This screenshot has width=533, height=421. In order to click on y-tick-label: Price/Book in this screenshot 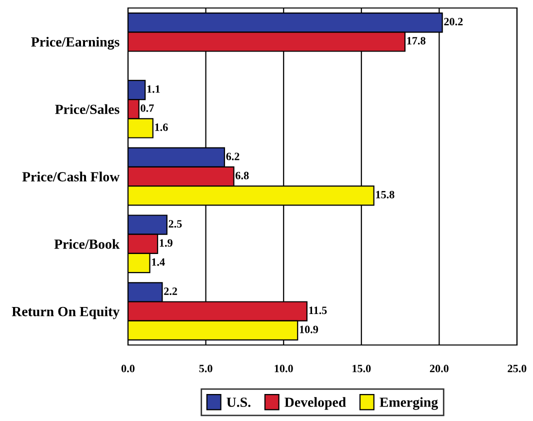, I will do `click(87, 244)`.